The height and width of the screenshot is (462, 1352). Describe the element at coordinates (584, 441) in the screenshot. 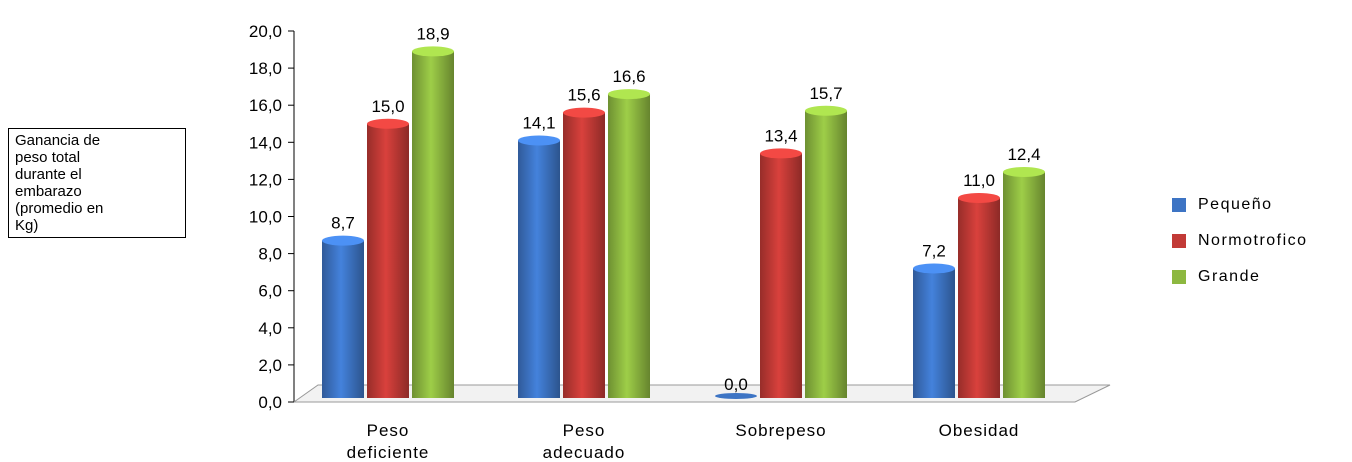

I see `x-tick-label-peso-adecuado: Peso adecuado` at that location.